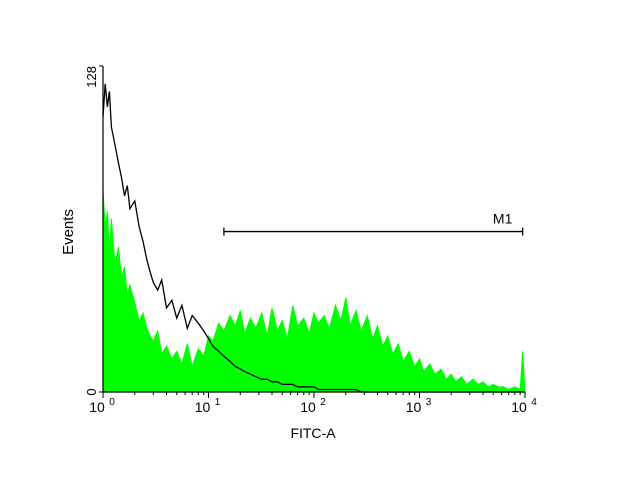 This screenshot has width=637, height=480. Describe the element at coordinates (429, 402) in the screenshot. I see `x-tick-exponent: 3` at that location.